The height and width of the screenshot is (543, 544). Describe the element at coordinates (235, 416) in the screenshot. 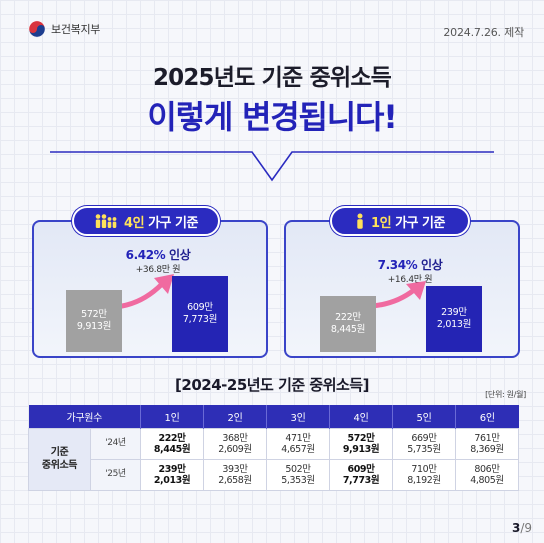

I see `column-header: 2인` at that location.